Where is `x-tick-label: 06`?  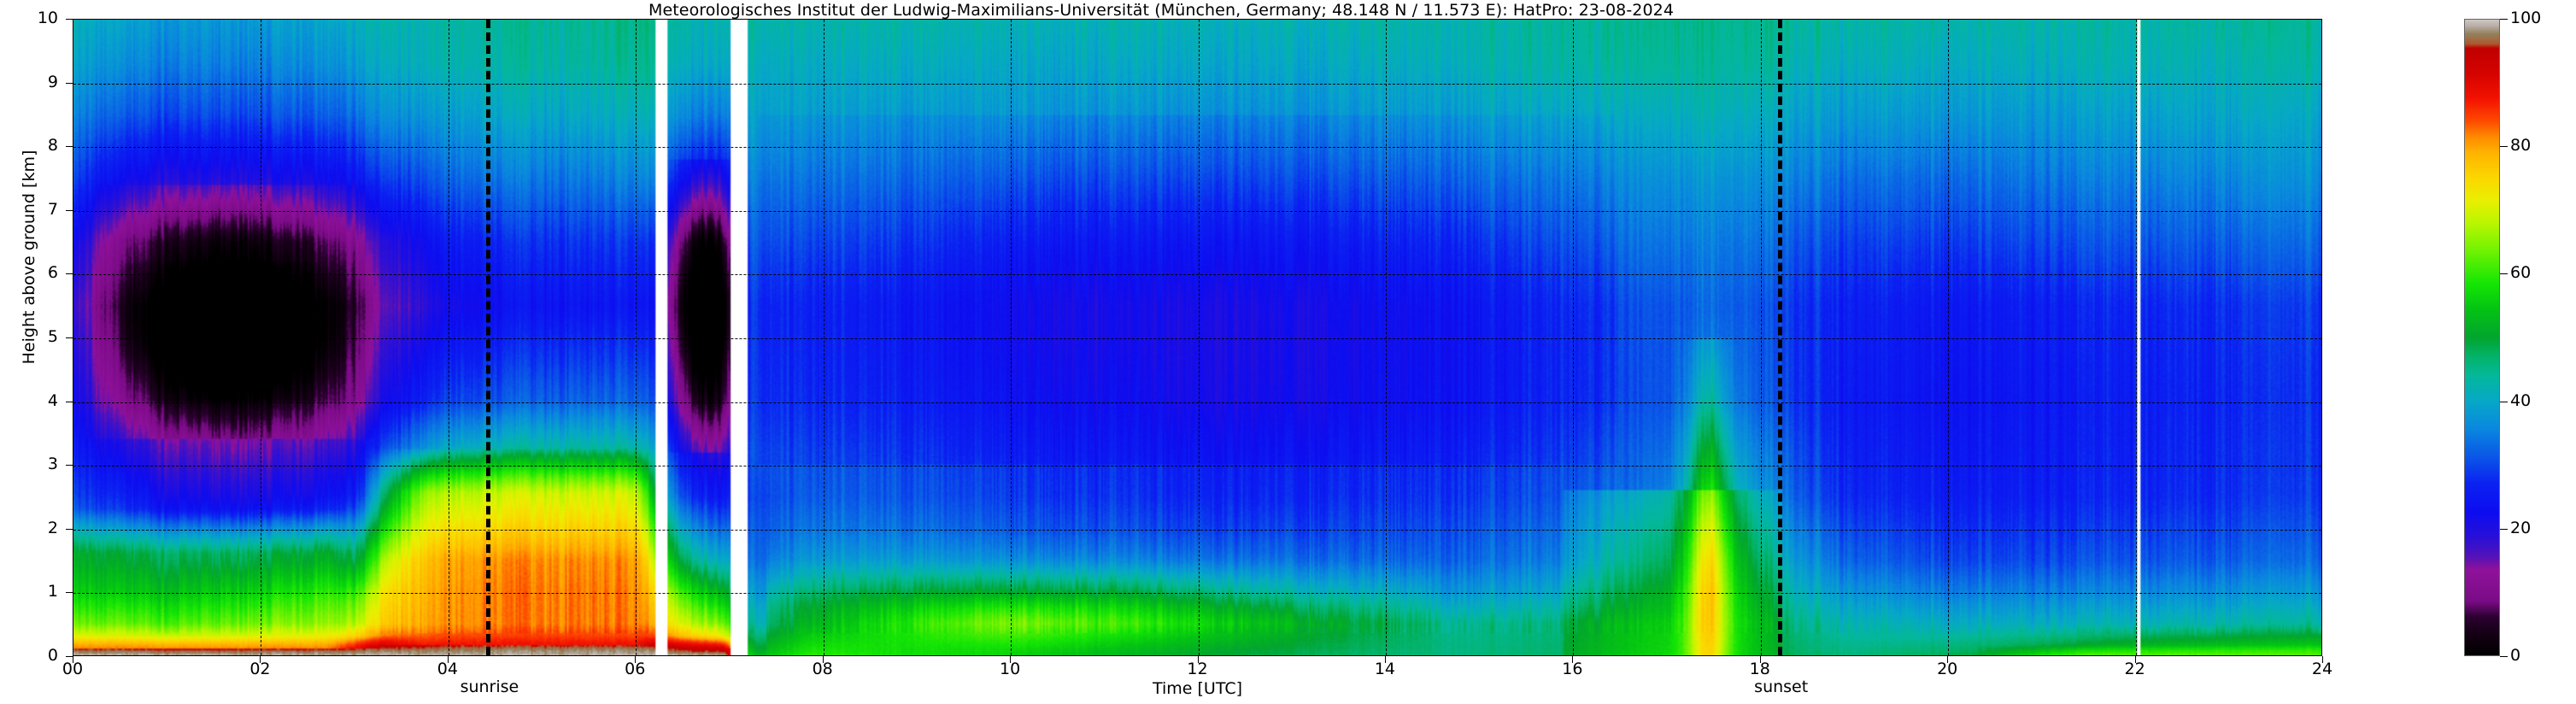
x-tick-label: 06 is located at coordinates (635, 669).